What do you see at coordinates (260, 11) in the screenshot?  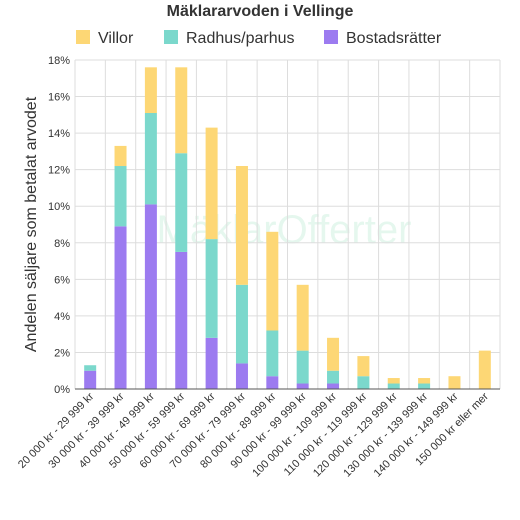 I see `chart-title: Mäklararvoden i Vellinge` at bounding box center [260, 11].